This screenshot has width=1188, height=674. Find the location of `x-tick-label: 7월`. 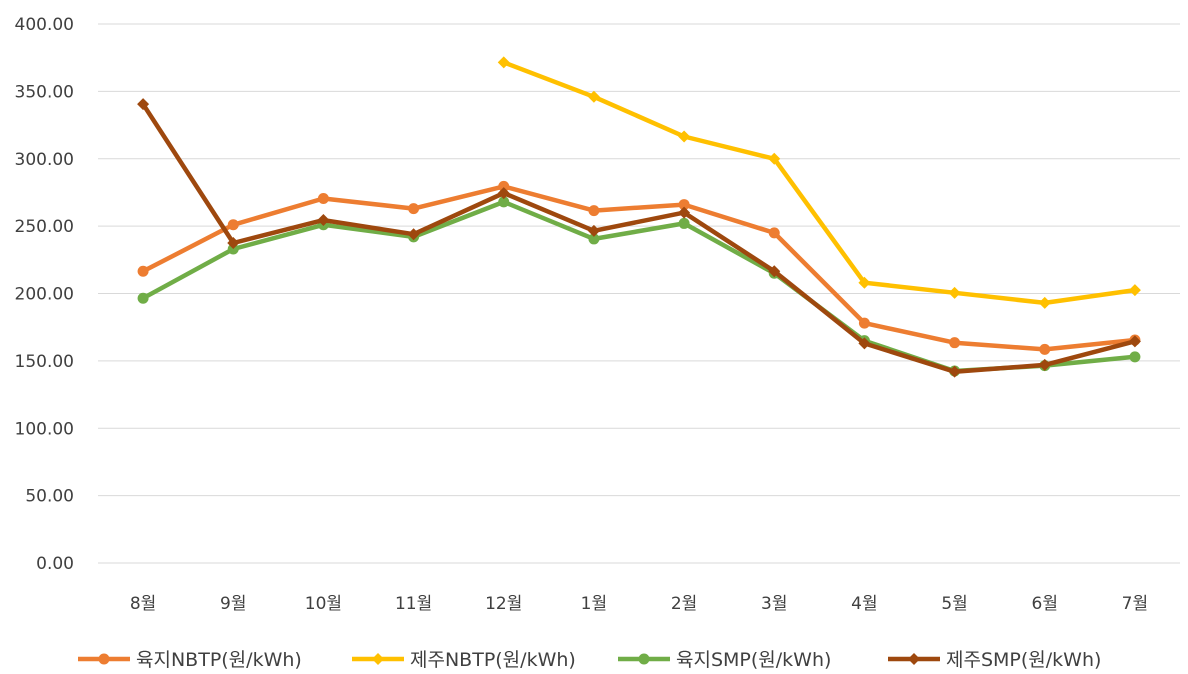

x-tick-label: 7월 is located at coordinates (1135, 604).